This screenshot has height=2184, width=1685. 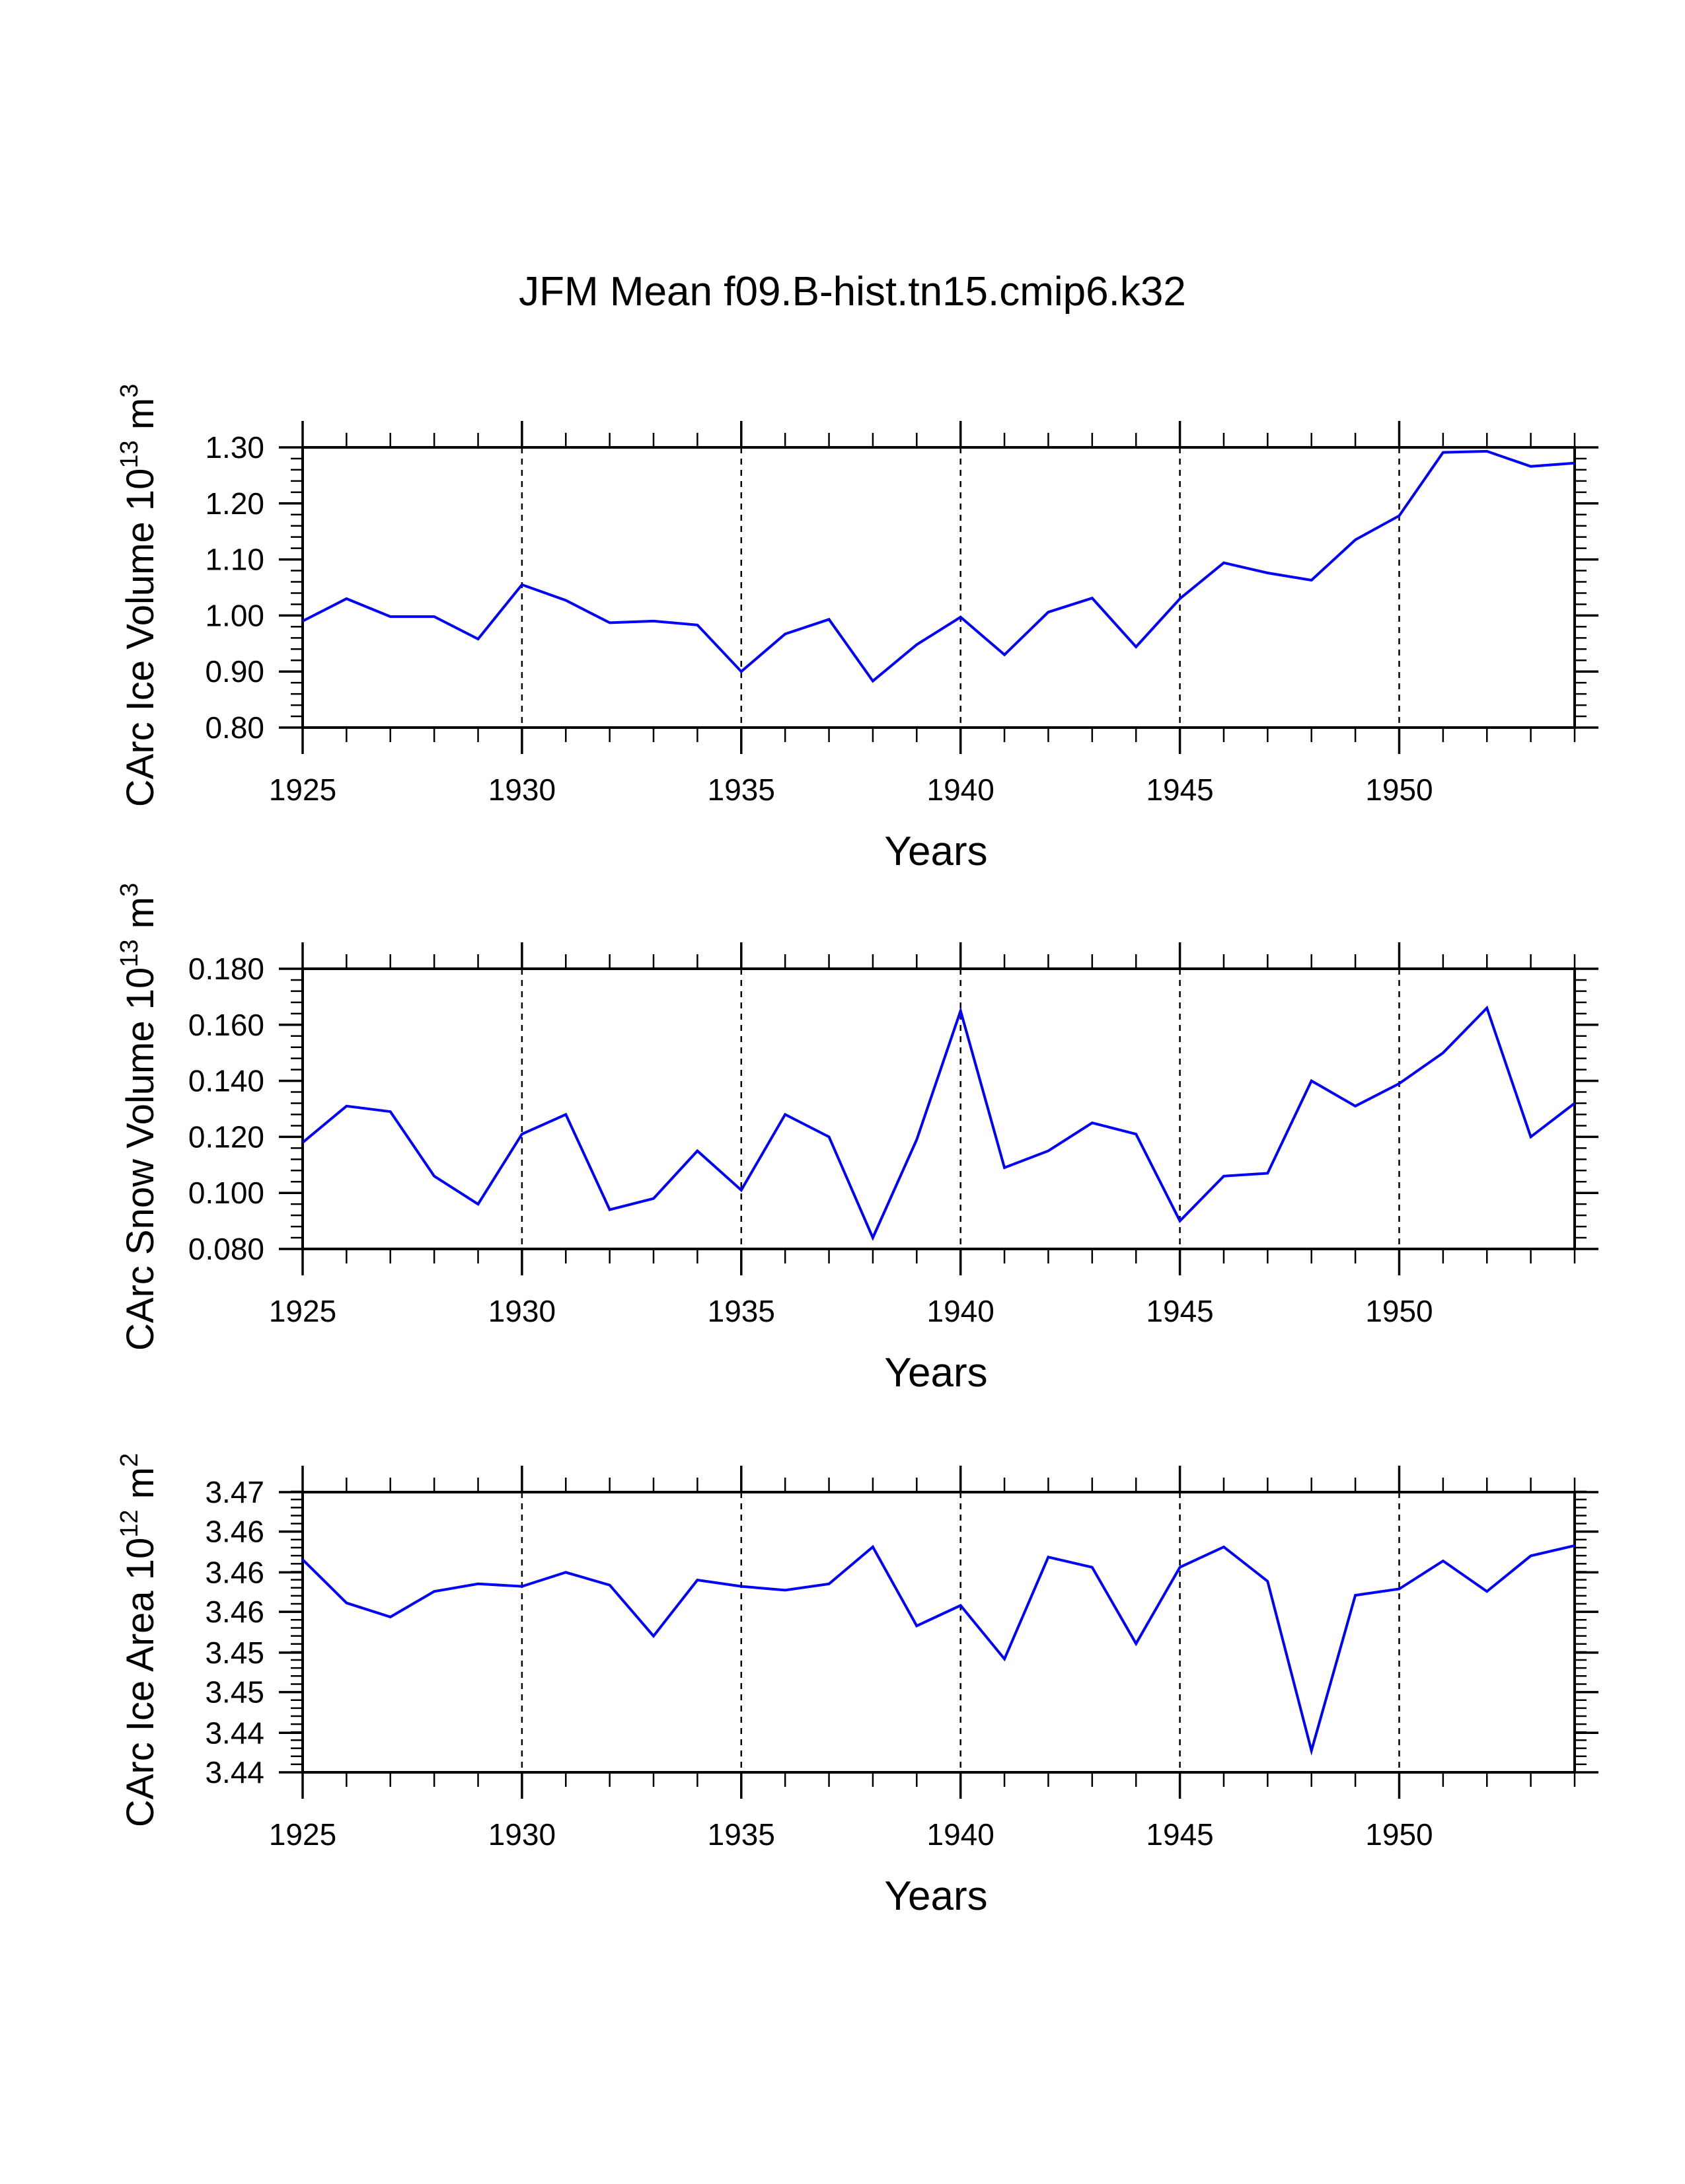 What do you see at coordinates (140, 1159) in the screenshot?
I see `y-axis-title-prefix: CArc Snow Volume 10` at bounding box center [140, 1159].